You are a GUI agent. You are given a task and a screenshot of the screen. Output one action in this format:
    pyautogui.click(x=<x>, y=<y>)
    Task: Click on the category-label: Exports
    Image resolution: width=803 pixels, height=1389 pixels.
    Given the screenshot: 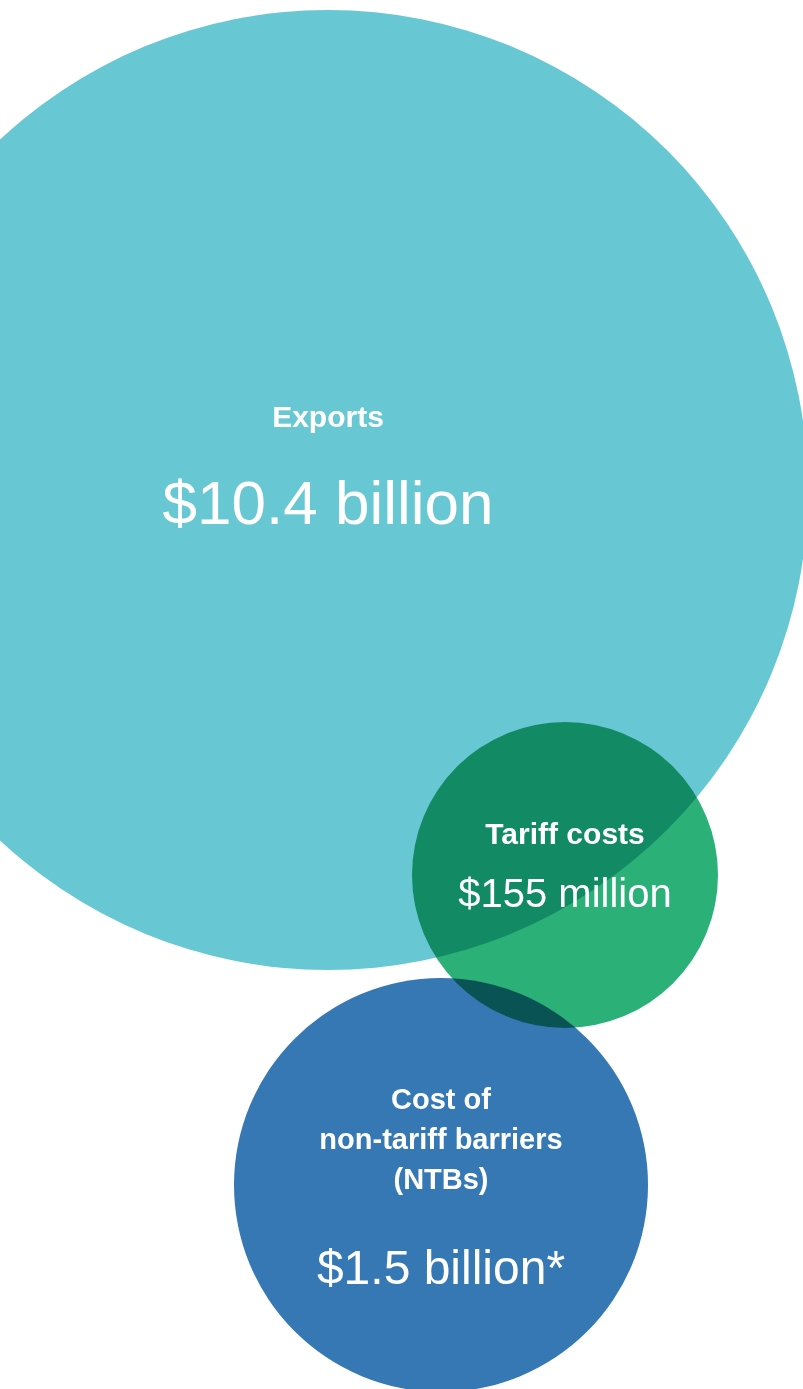 What is the action you would take?
    pyautogui.click(x=328, y=416)
    